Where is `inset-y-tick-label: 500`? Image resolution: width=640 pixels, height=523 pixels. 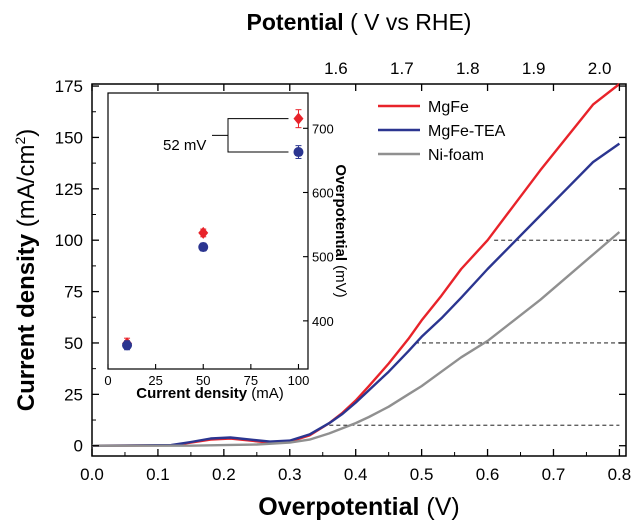
inset-y-tick-label: 500 is located at coordinates (323, 257).